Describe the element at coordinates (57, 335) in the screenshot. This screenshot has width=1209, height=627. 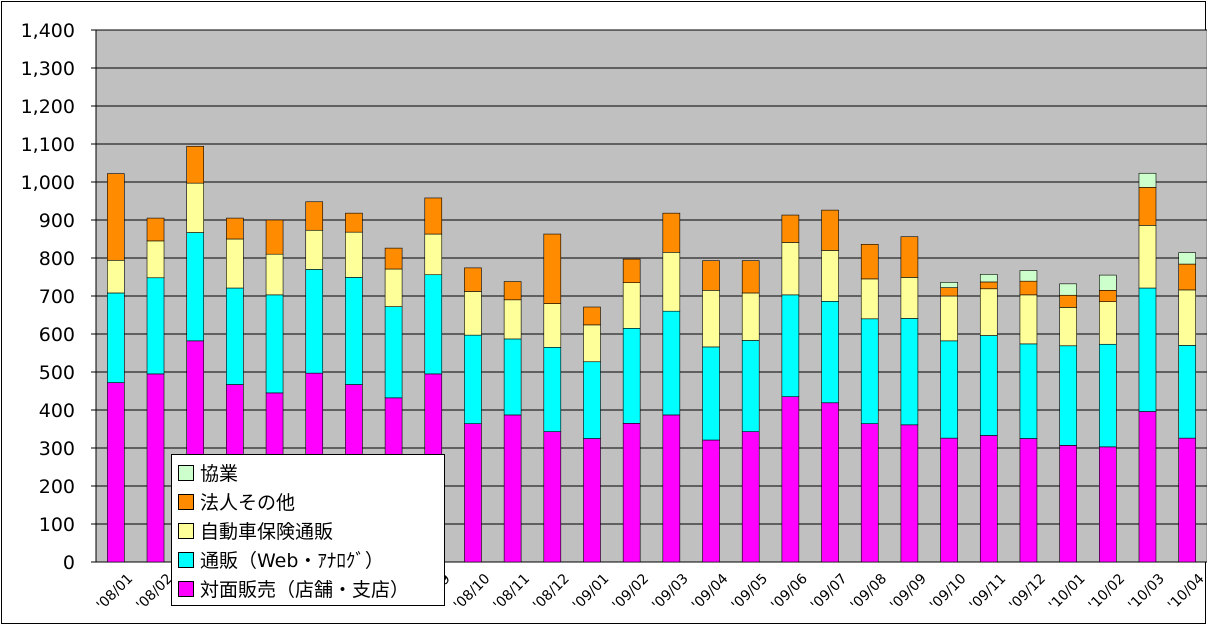
I see `y-tick-label: 600` at that location.